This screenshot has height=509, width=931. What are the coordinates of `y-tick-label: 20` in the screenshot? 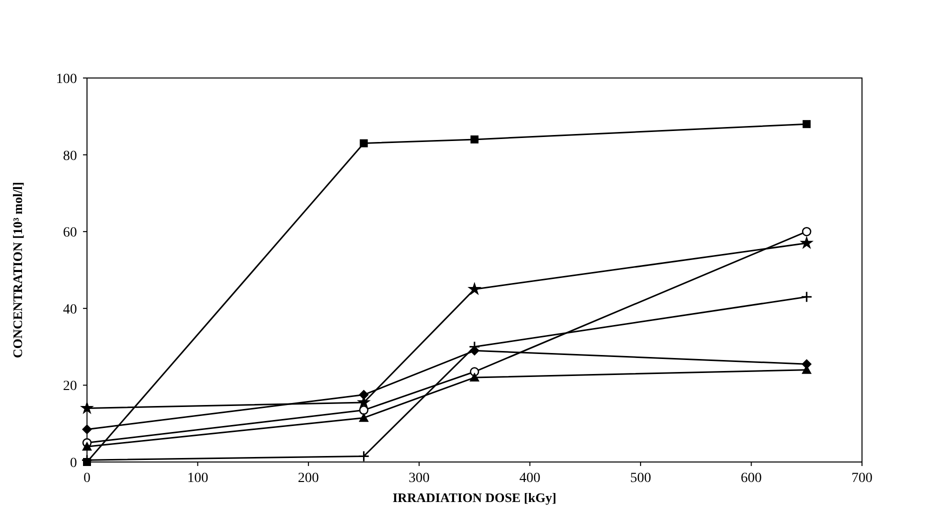 It's located at (70, 386).